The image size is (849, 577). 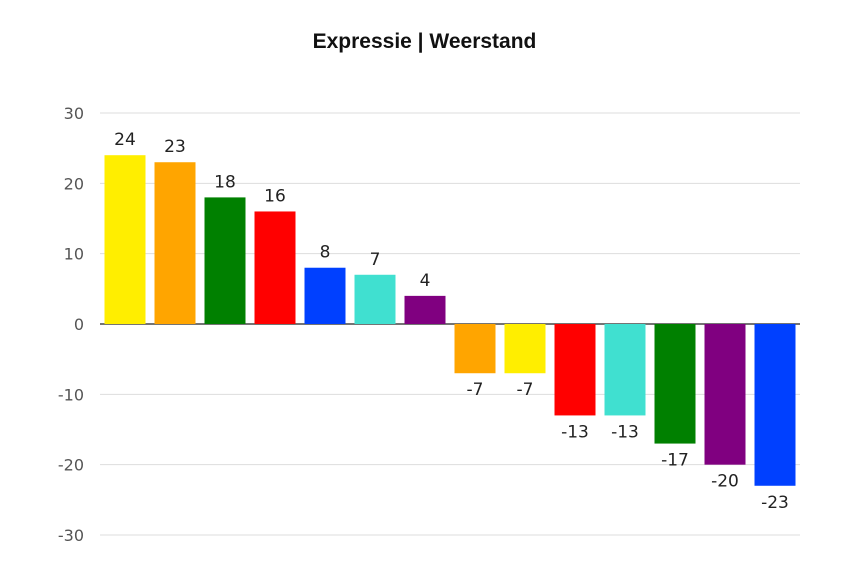 I want to click on y-tick-label: 10, so click(x=74, y=254).